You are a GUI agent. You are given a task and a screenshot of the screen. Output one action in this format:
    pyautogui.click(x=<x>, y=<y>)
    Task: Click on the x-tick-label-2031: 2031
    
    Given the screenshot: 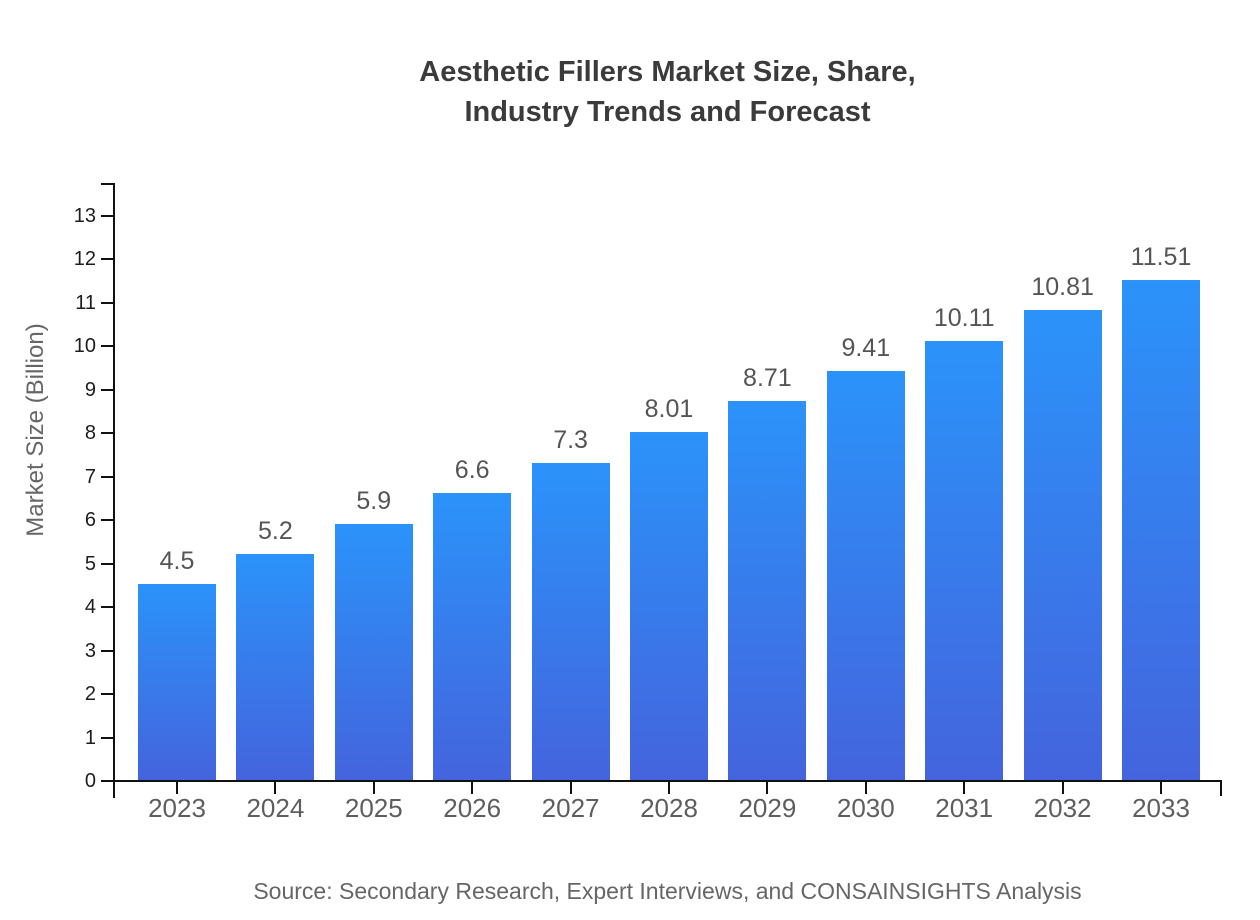 What is the action you would take?
    pyautogui.click(x=964, y=808)
    